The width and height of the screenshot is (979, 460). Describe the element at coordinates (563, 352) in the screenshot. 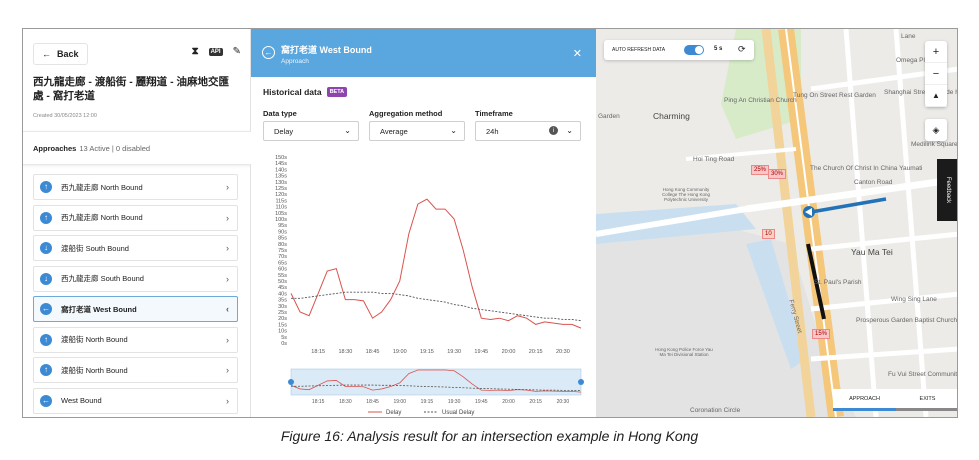

I see `x-tick-label: 20:30` at that location.